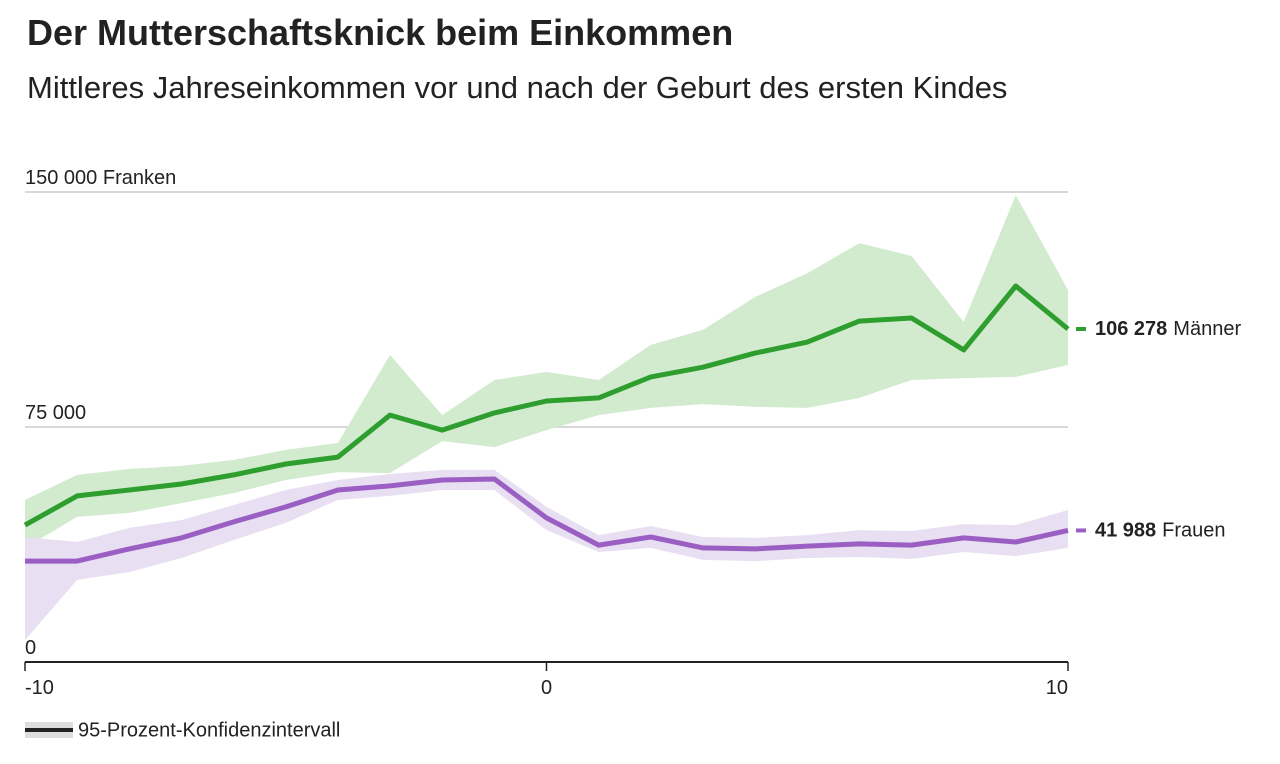 The height and width of the screenshot is (764, 1280). What do you see at coordinates (380, 32) in the screenshot?
I see `chart-title: Der Mutterschaftsknick beim Einkommen` at bounding box center [380, 32].